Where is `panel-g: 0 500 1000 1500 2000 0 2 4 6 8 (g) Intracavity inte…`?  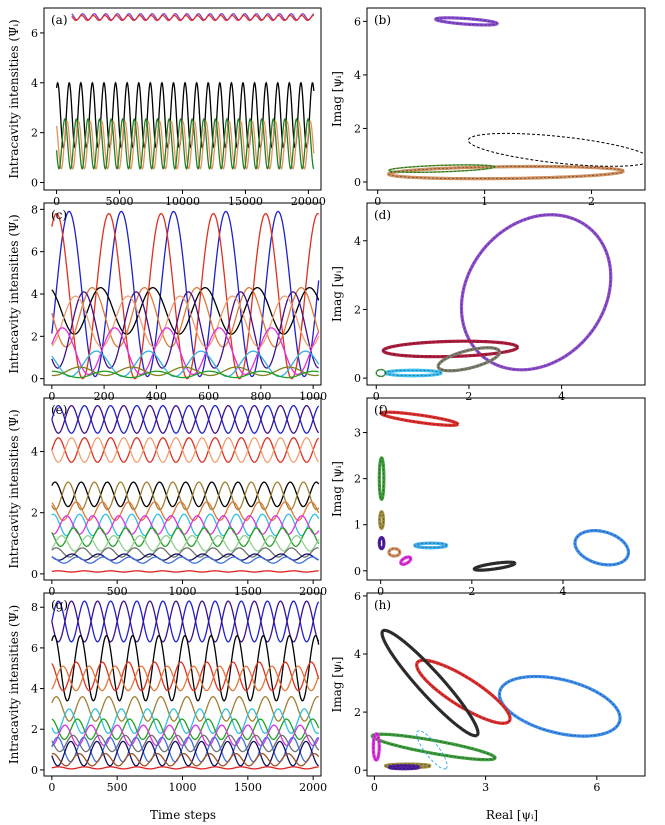 panel-g: 0 500 1000 1500 2000 0 2 4 6 8 (g) Intracavity inte… is located at coordinates (167, 693).